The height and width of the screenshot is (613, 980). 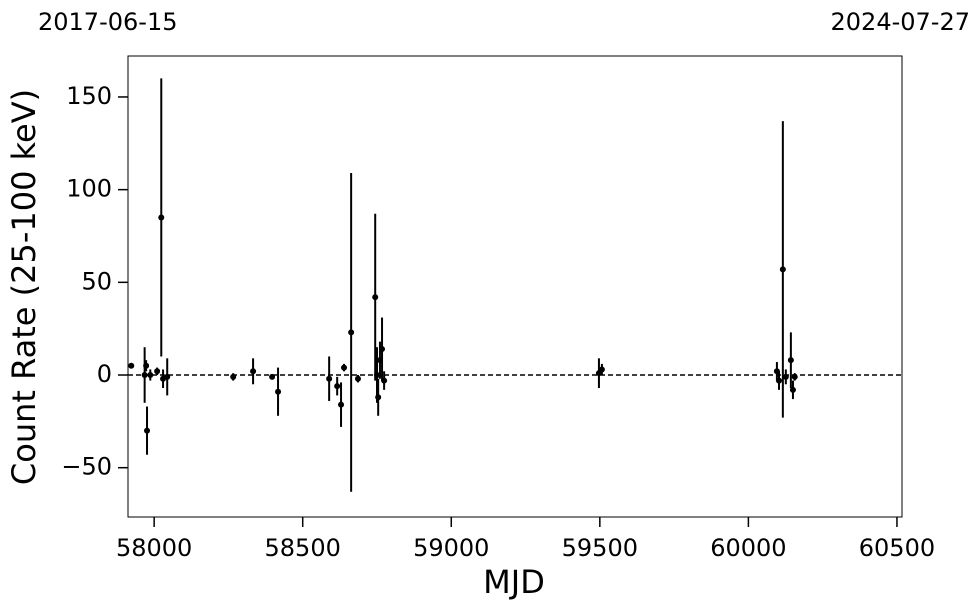 I want to click on annotation: 2024-07-27, so click(x=900, y=22).